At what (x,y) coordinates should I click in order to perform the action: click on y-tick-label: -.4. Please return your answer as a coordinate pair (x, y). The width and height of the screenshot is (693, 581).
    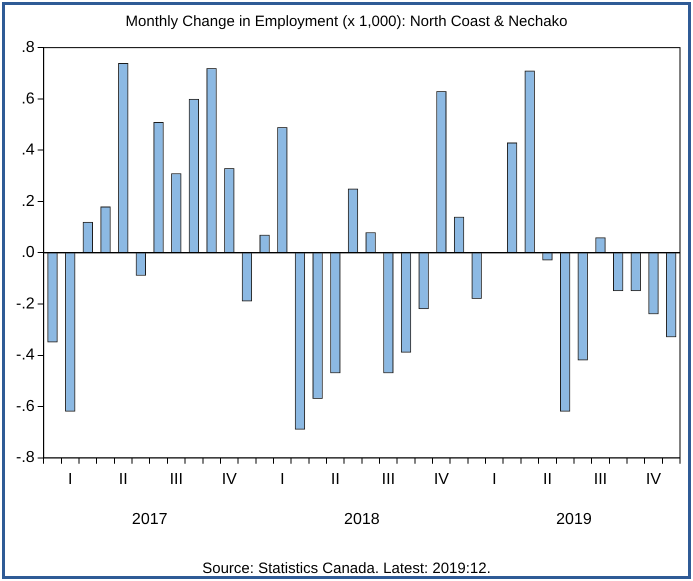
    Looking at the image, I should click on (25, 355).